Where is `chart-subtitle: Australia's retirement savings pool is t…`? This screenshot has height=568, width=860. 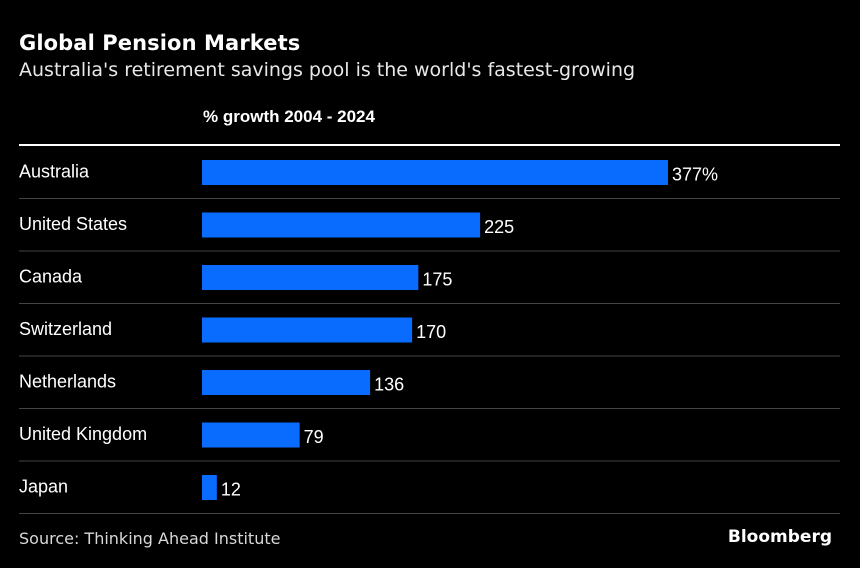
chart-subtitle: Australia's retirement savings pool is t… is located at coordinates (327, 70).